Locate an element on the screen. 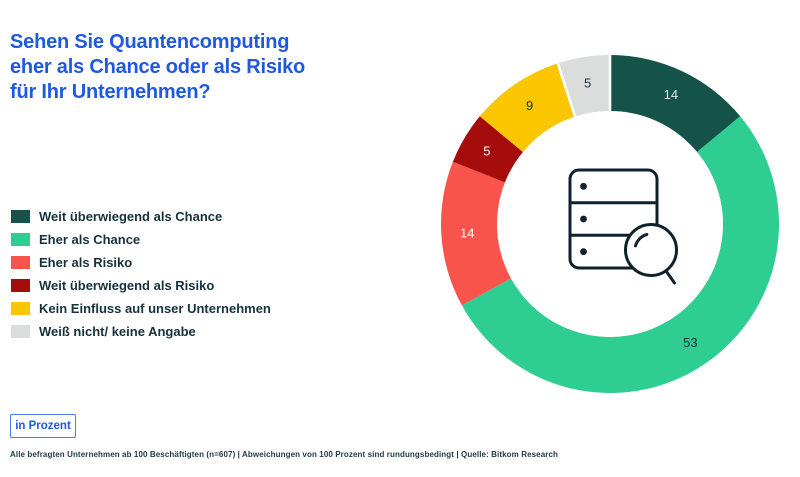  database-search-icon is located at coordinates (623, 226).